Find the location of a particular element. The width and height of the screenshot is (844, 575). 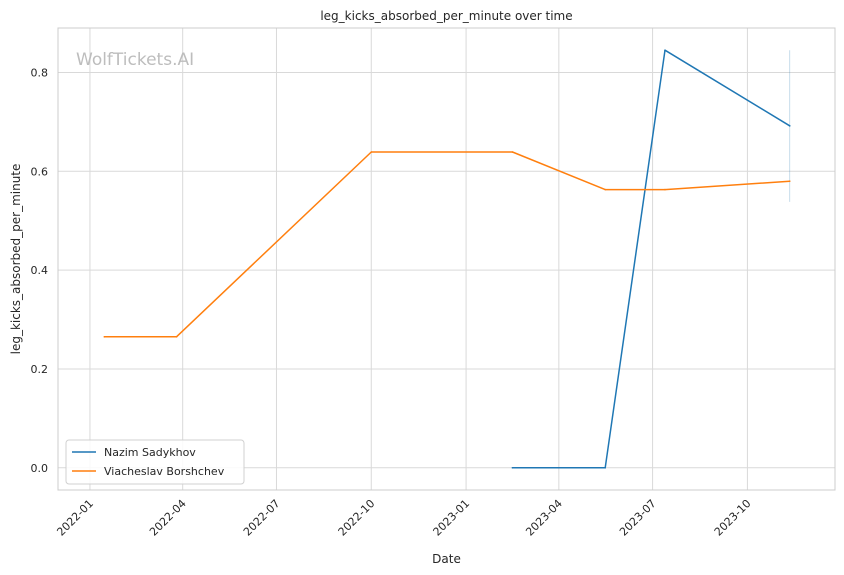

y-tick-label: 0.6 is located at coordinates (40, 171).